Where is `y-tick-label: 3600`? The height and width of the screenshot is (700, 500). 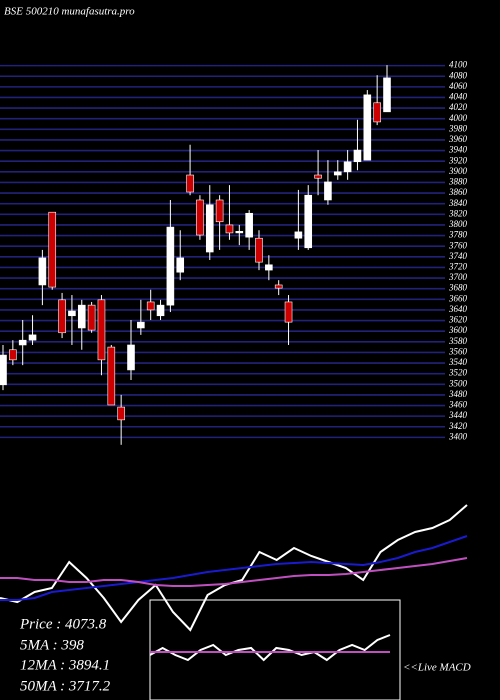
y-tick-label: 3600 is located at coordinates (458, 330).